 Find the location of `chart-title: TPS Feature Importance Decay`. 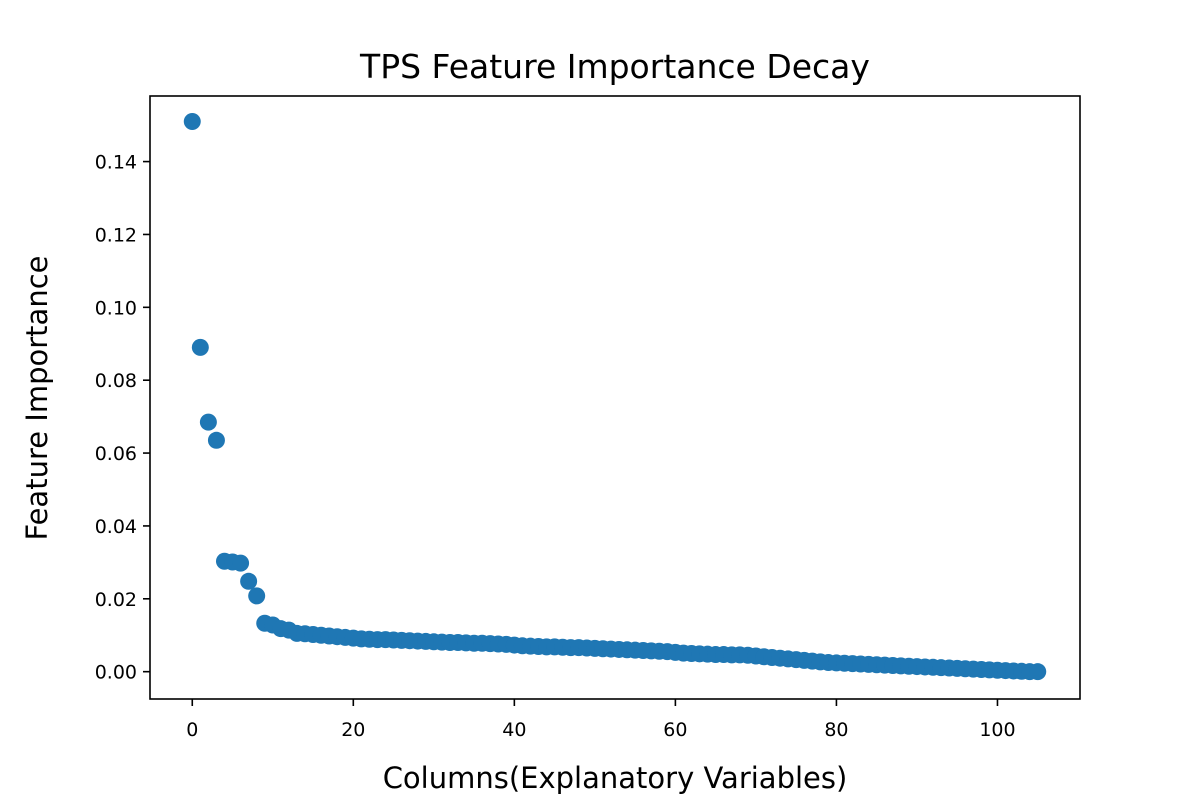

chart-title: TPS Feature Importance Decay is located at coordinates (614, 66).